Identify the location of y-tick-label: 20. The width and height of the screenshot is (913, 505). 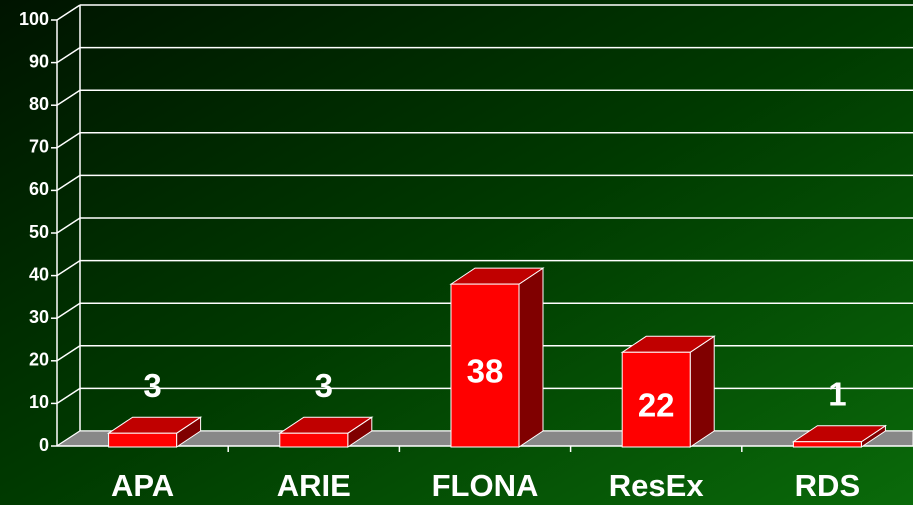
(39, 360).